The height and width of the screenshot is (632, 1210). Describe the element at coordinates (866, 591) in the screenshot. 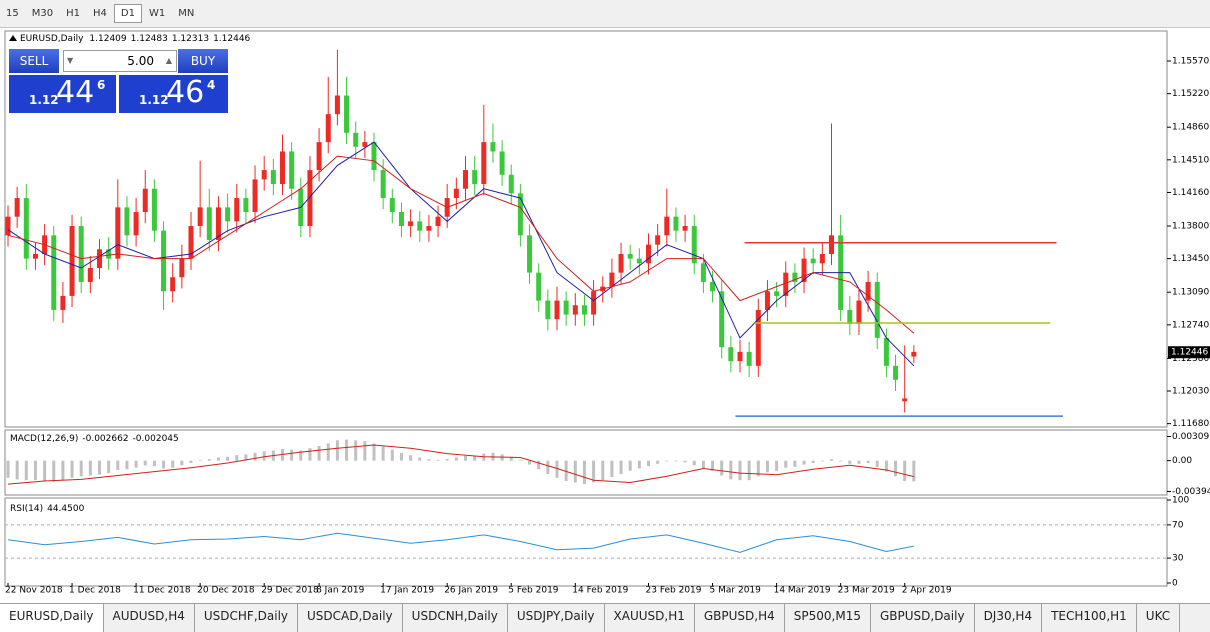

I see `x-tick-label: 23 Mar 2019` at that location.